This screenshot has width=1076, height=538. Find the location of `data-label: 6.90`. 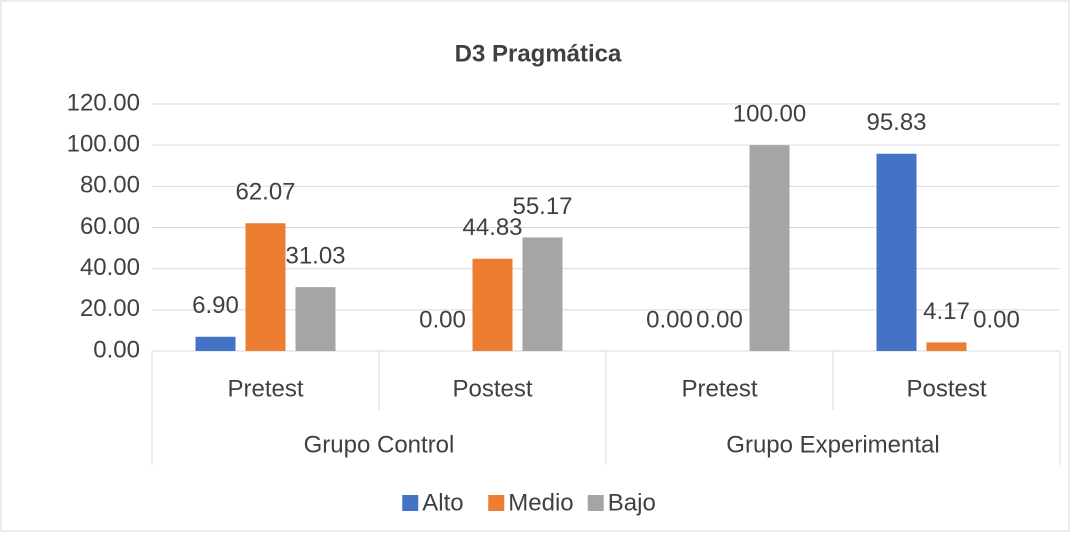

data-label: 6.90 is located at coordinates (215, 305).